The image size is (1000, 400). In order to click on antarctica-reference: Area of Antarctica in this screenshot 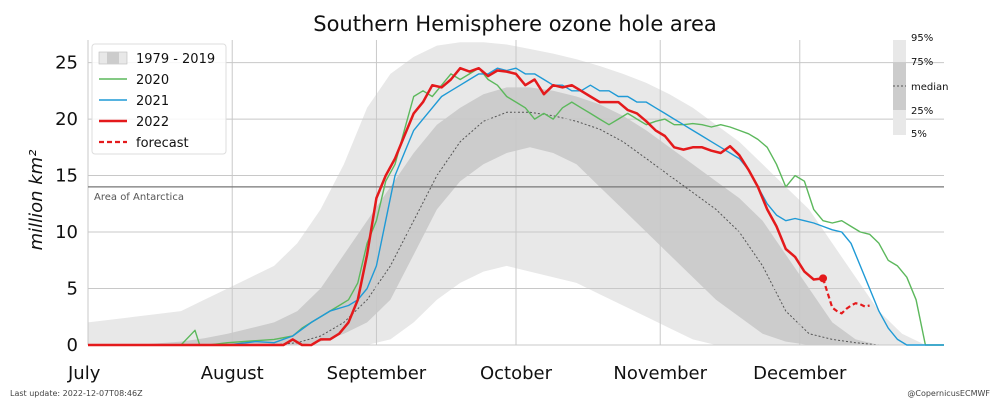, I will do `click(516, 194)`.